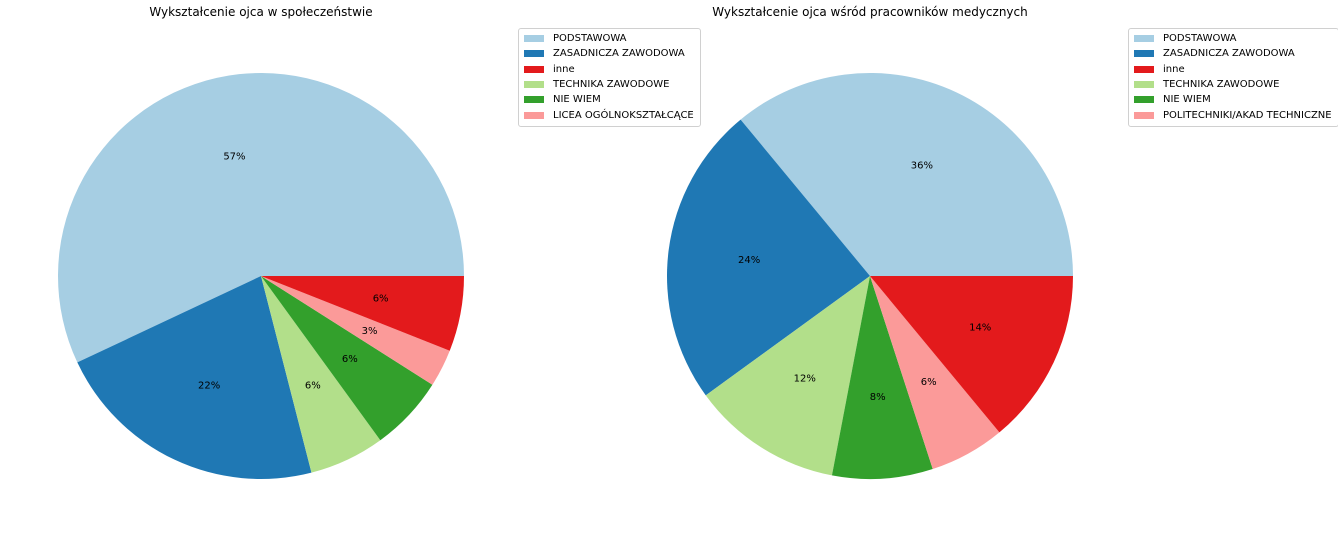 The width and height of the screenshot is (1338, 537). I want to click on legend-label: LICEA OGÓLNOKSZTAŁCĄCE, so click(623, 115).